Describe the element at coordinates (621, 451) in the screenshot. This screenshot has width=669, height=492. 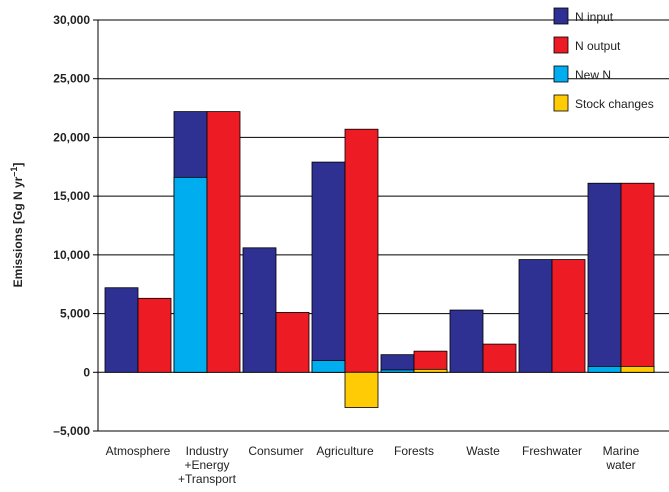
I see `x-tick-label: Marine` at that location.